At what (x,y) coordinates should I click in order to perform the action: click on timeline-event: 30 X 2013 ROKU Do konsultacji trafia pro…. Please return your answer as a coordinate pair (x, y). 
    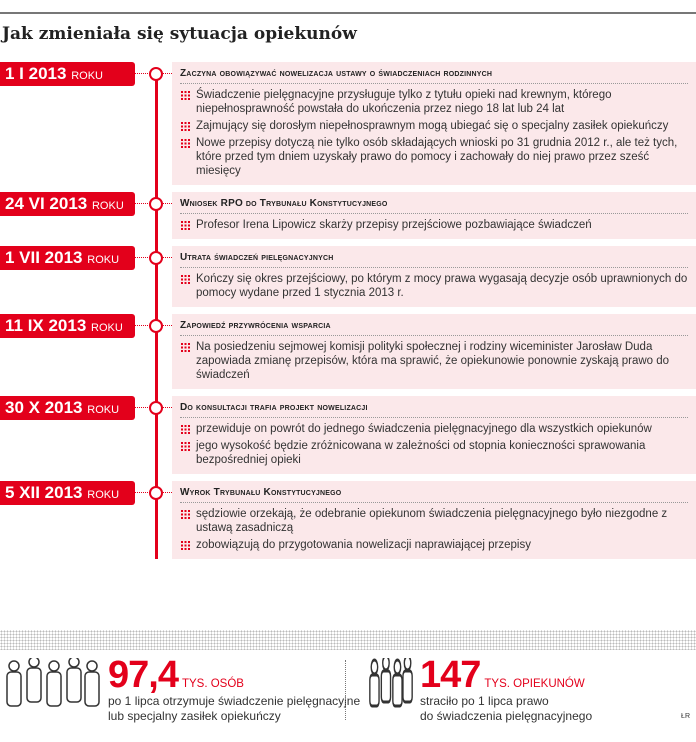
    Looking at the image, I should click on (348, 435).